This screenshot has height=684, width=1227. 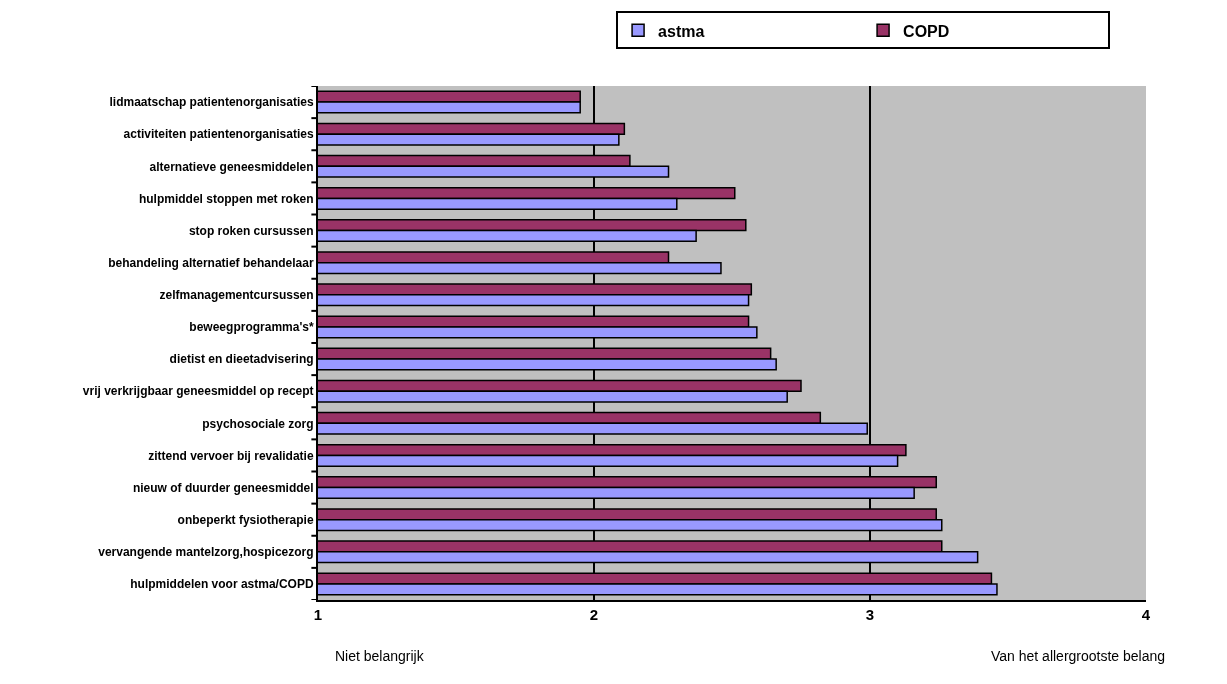 What do you see at coordinates (258, 423) in the screenshot?
I see `y-tick-label: psychosociale zorg` at bounding box center [258, 423].